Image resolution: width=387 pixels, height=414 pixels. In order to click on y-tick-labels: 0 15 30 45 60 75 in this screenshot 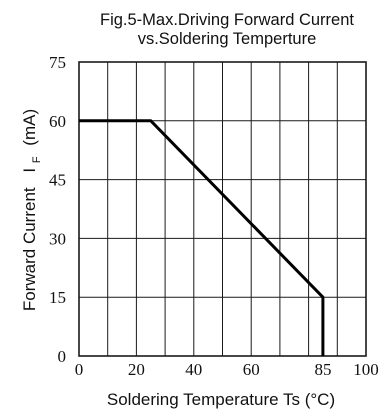, I will do `click(57, 209)`.